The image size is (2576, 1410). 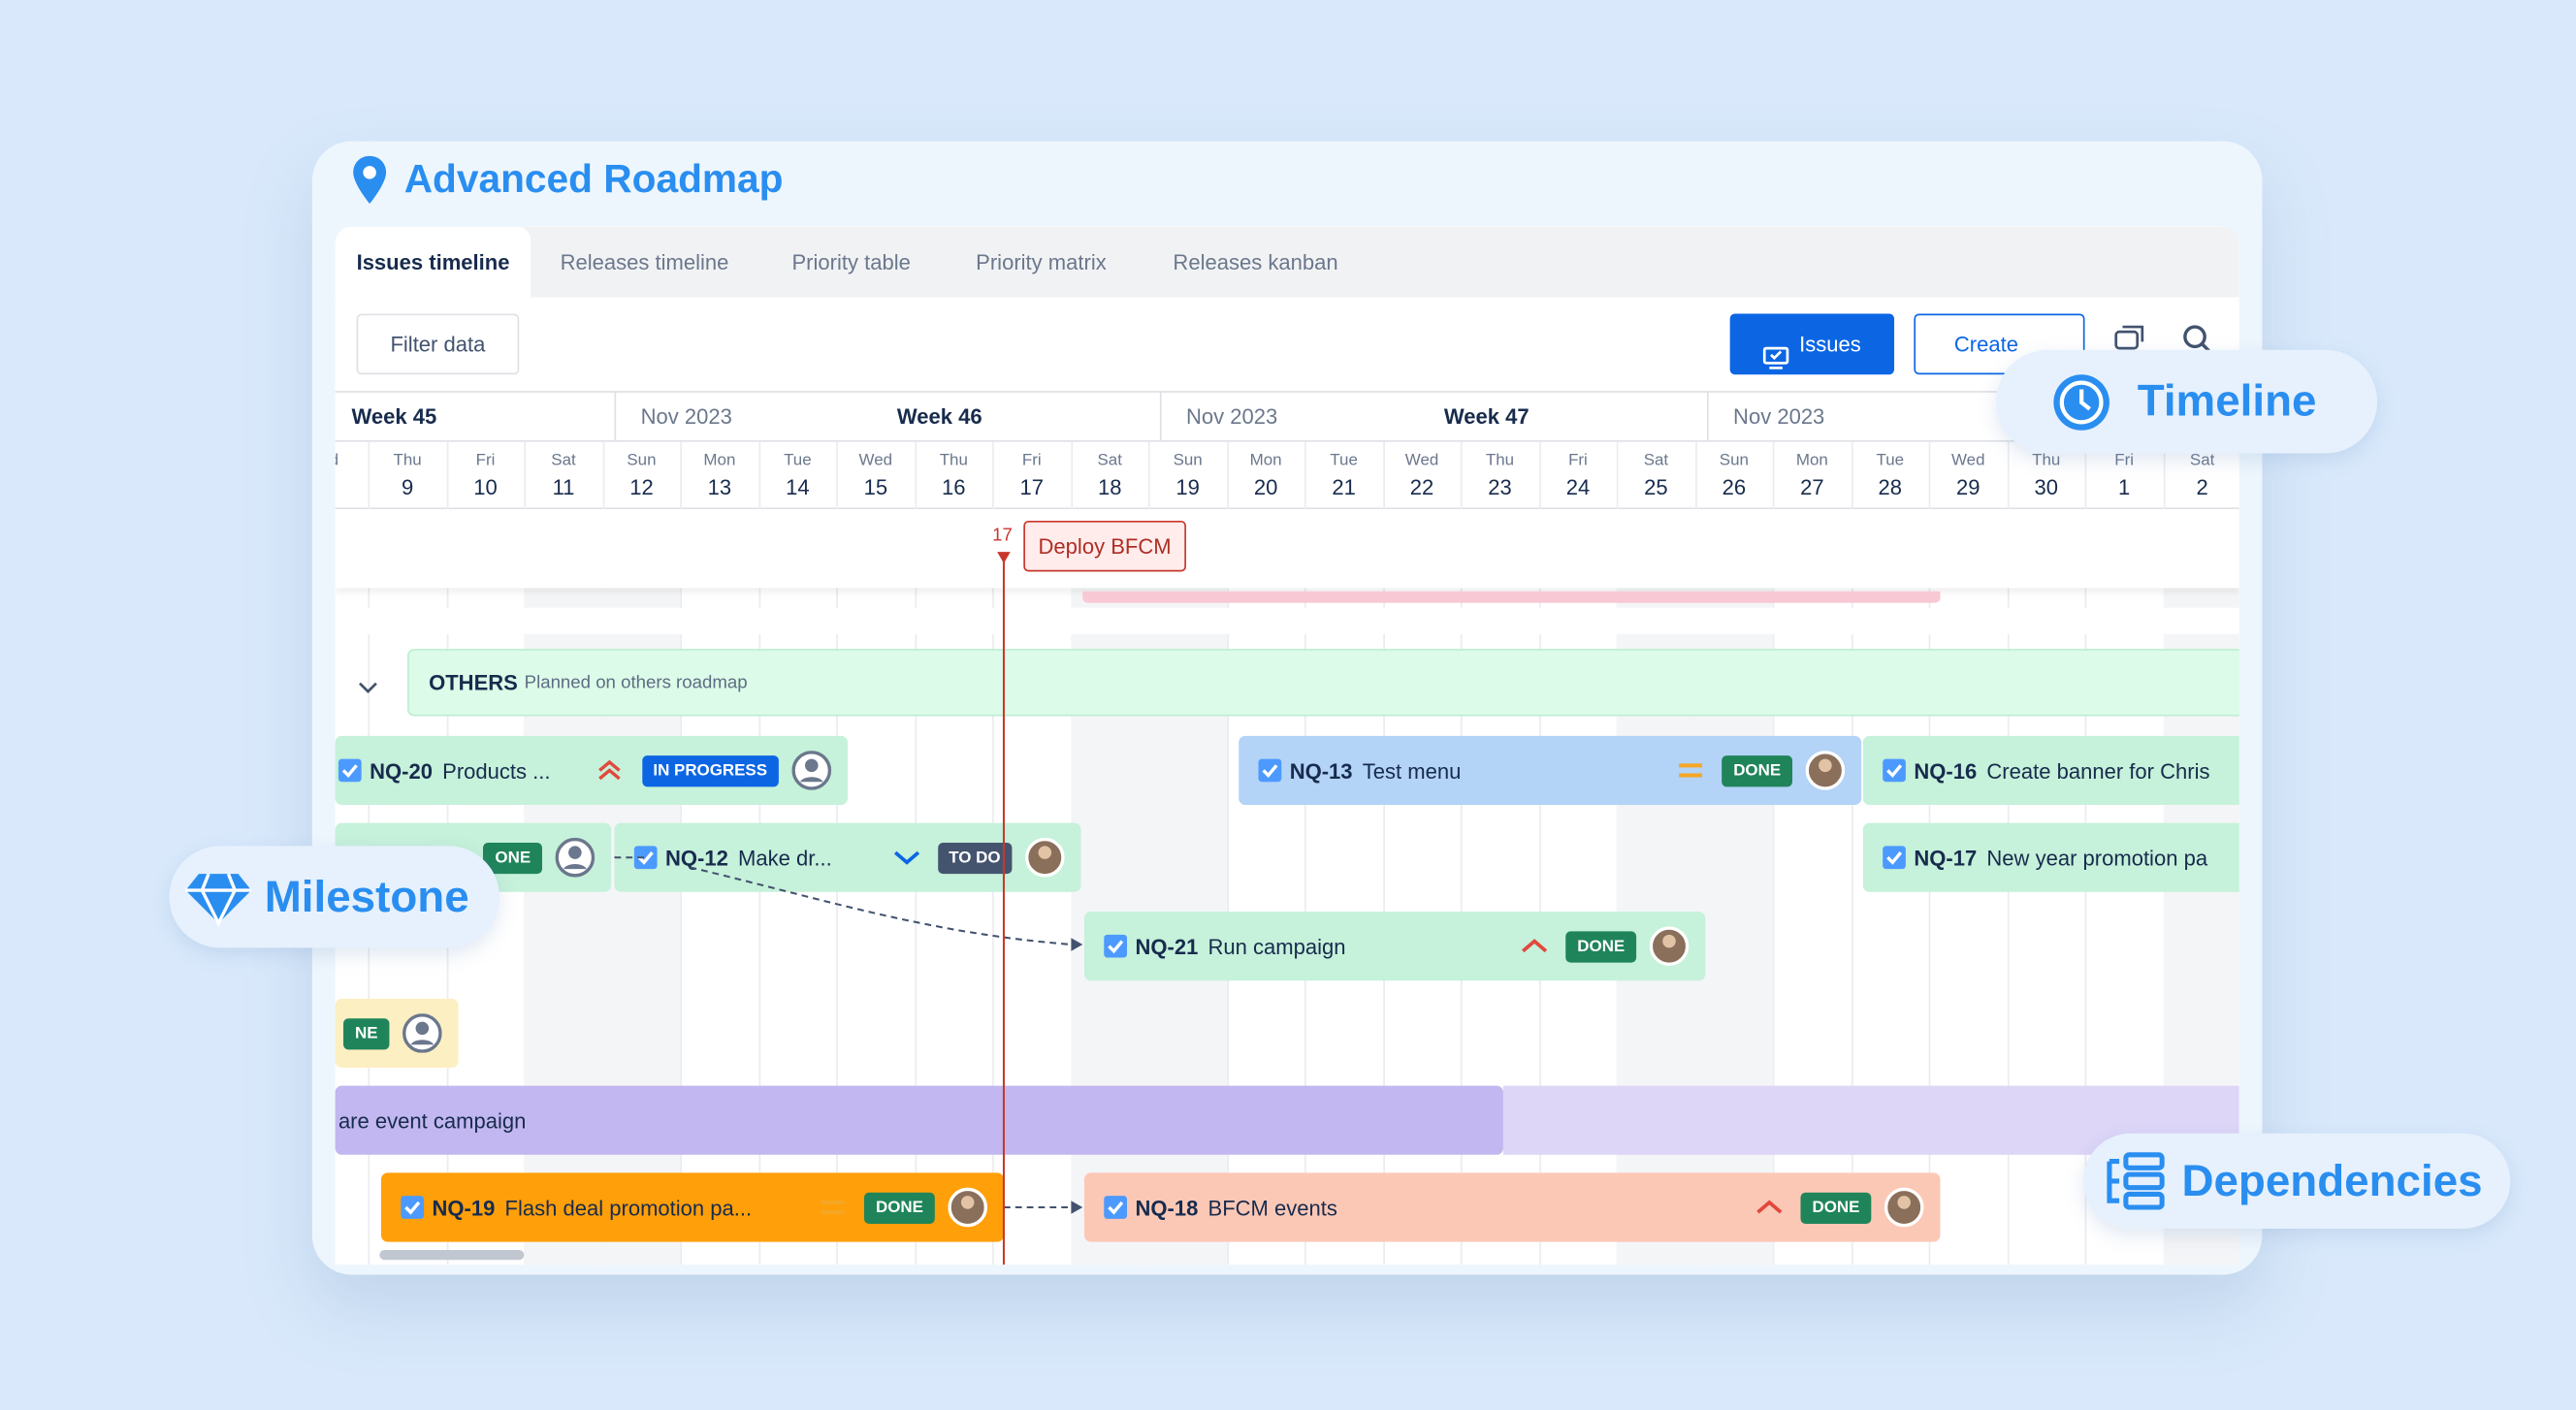 What do you see at coordinates (847, 857) in the screenshot?
I see `issue-bar: NQ-12 Make dr... TO DO` at bounding box center [847, 857].